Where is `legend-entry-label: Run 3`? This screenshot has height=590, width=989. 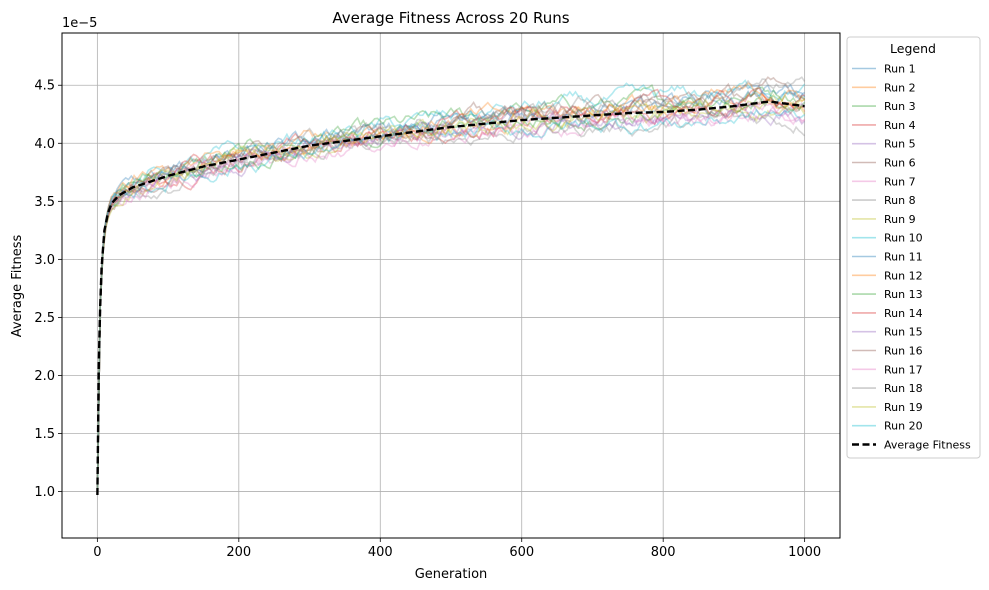
legend-entry-label: Run 3 is located at coordinates (900, 106).